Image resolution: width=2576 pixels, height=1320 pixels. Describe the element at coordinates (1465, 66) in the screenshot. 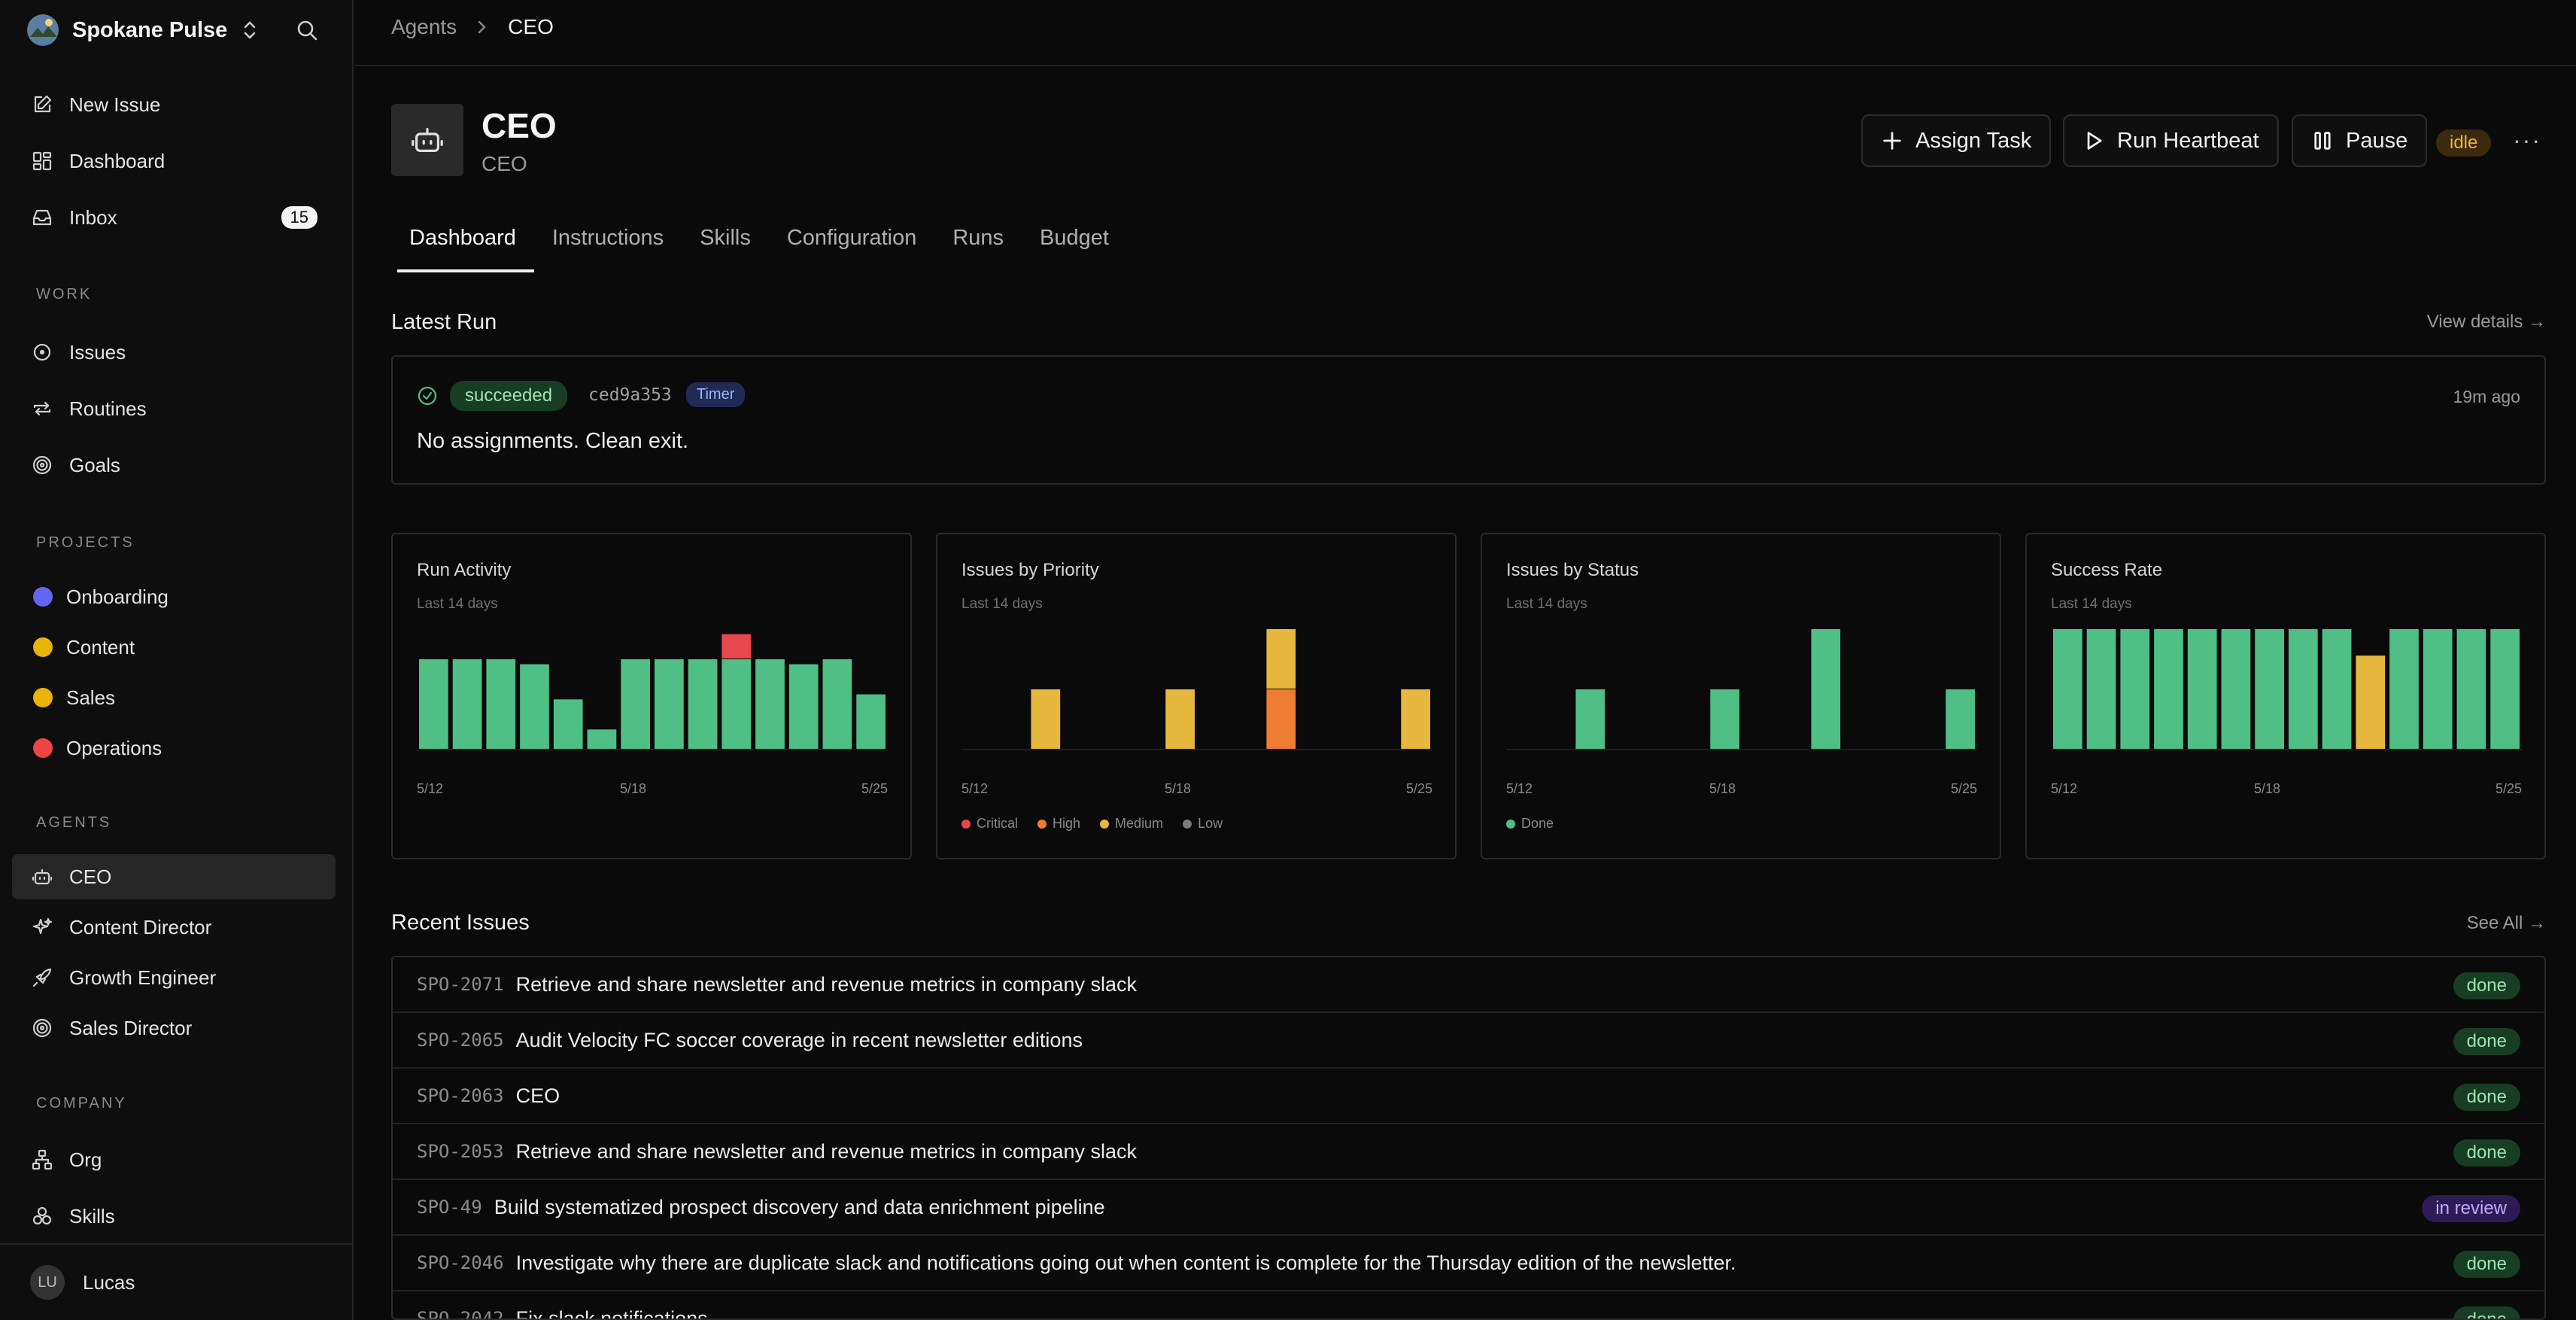

I see `header-divider` at that location.